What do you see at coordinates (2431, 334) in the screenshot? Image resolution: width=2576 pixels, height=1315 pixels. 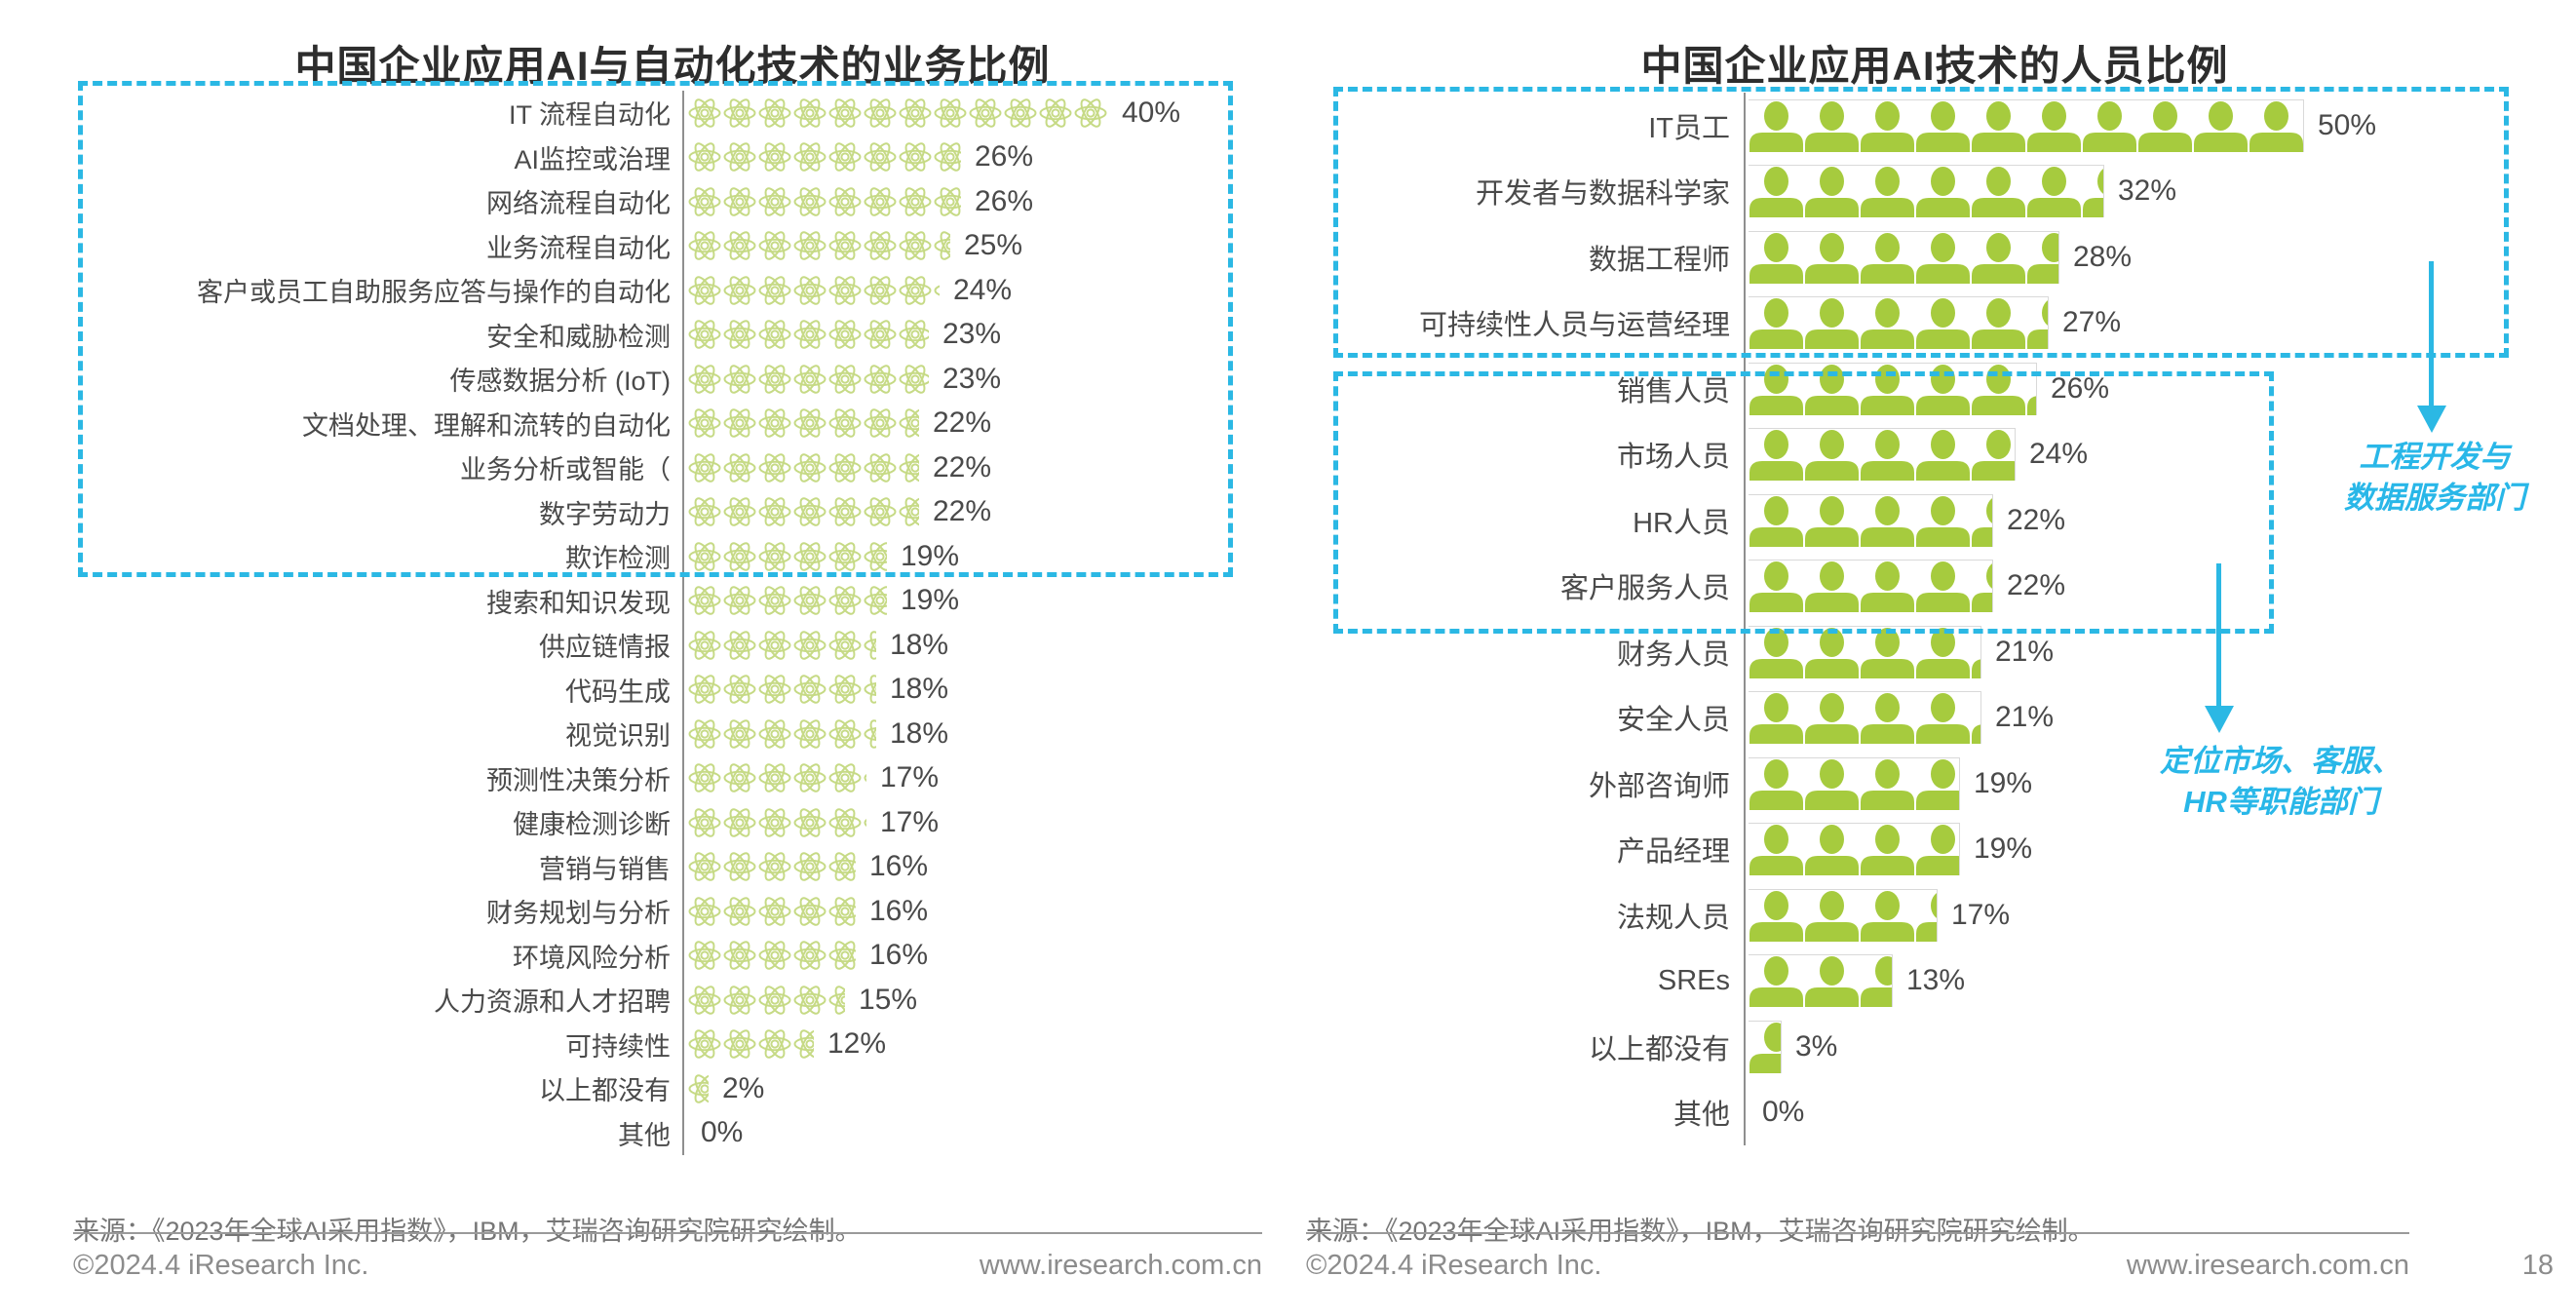 I see `down-arrow-icon` at bounding box center [2431, 334].